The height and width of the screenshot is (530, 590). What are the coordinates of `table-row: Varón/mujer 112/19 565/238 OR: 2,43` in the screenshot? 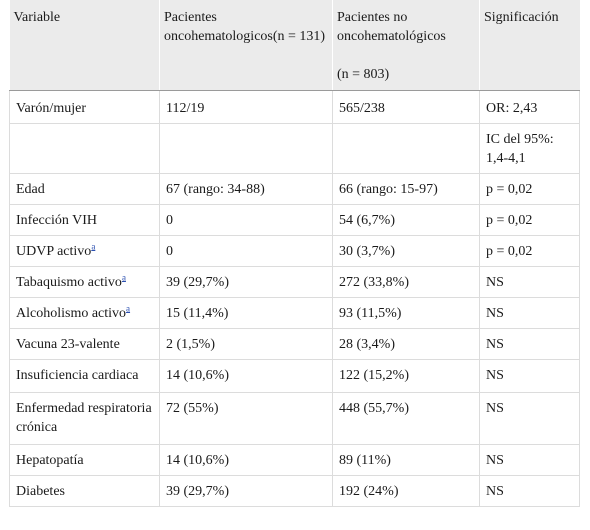 It's located at (294, 107).